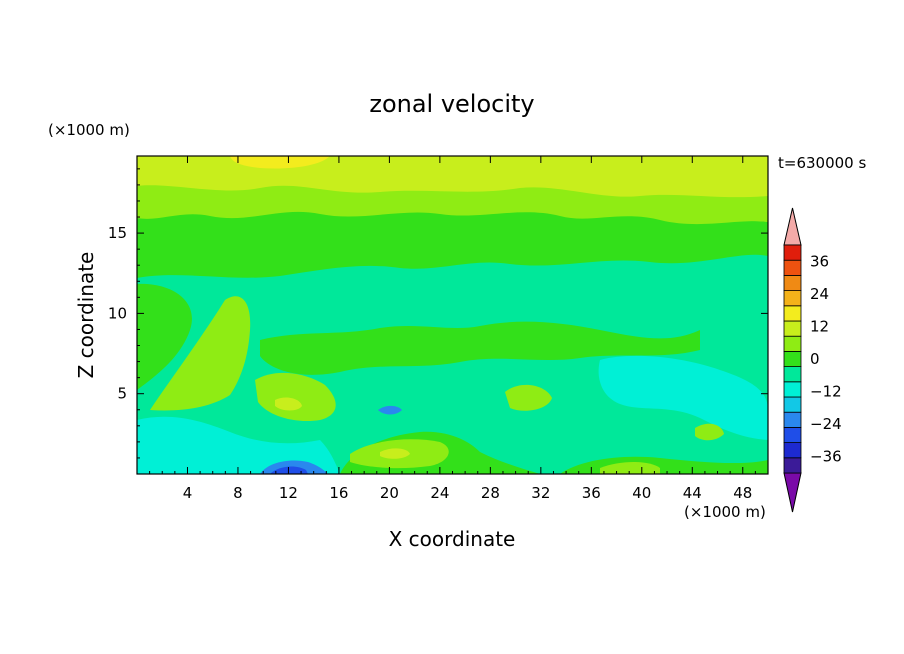 Image resolution: width=904 pixels, height=654 pixels. I want to click on contour-plume-center, so click(295, 397).